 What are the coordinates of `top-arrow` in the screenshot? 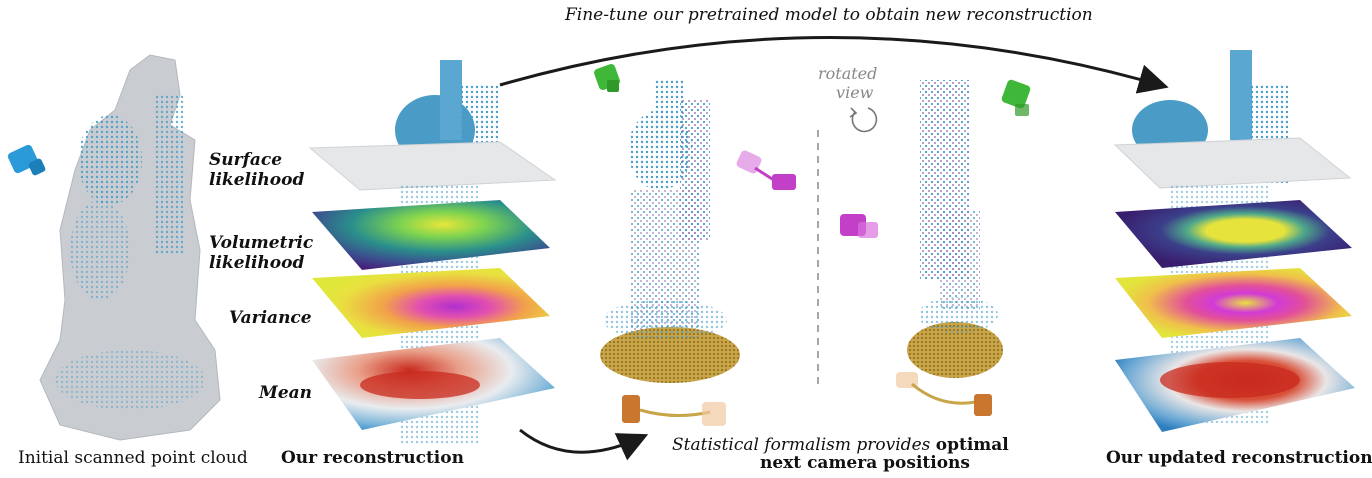 It's located at (834, 65).